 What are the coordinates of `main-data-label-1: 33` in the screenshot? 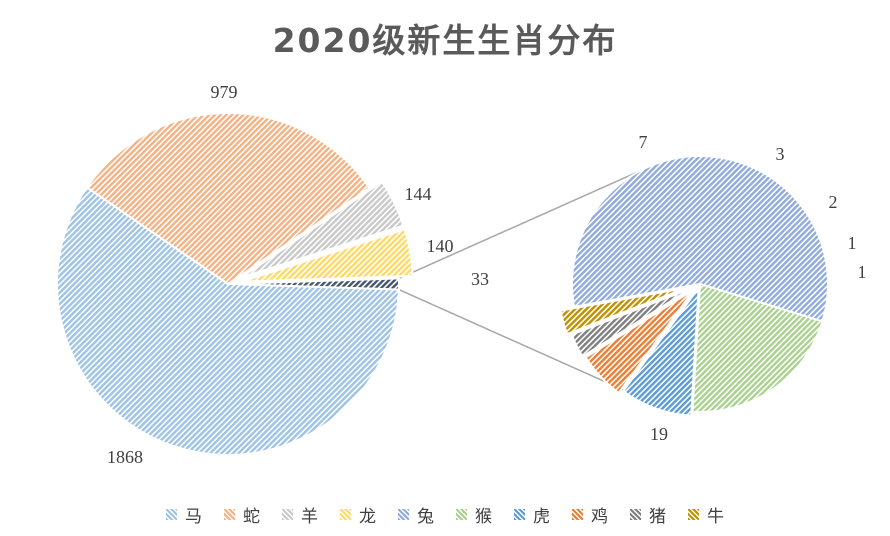 It's located at (480, 279).